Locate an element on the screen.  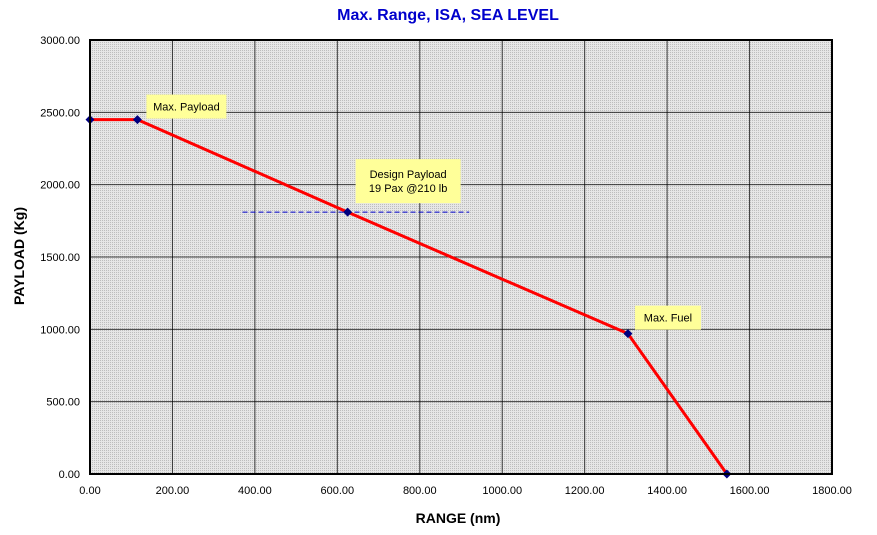
y-tick-label: 1000.00 is located at coordinates (60, 330).